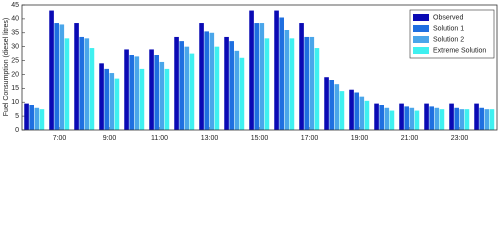 The image size is (500, 240). Describe the element at coordinates (15, 47) in the screenshot. I see `y-tick-label: 30` at that location.